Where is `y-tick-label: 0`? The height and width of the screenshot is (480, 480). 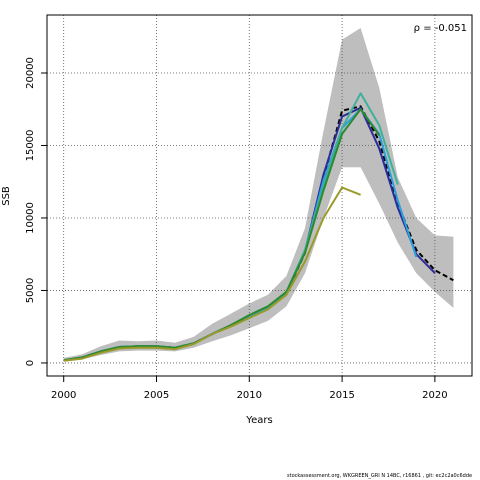 y-tick-label: 0 is located at coordinates (30, 363).